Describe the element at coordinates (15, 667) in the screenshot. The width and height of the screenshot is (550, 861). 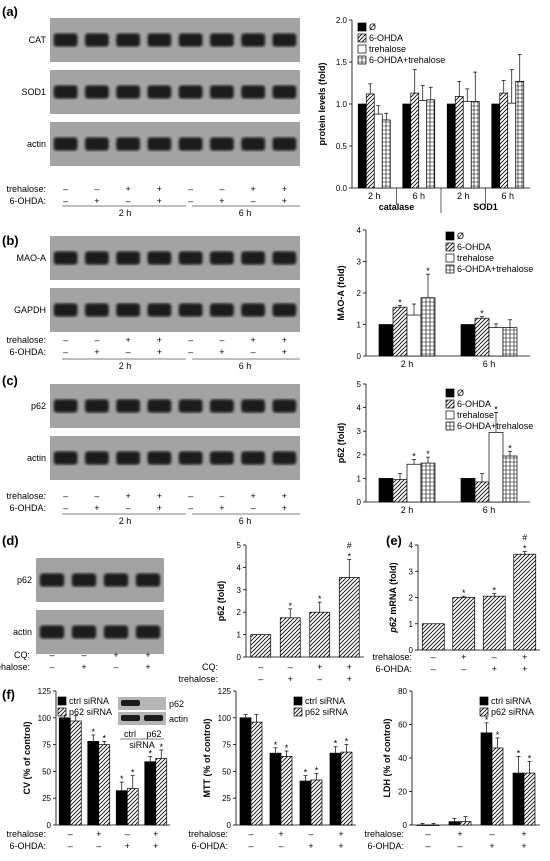
I see `d-treat-label: trehalose:` at that location.